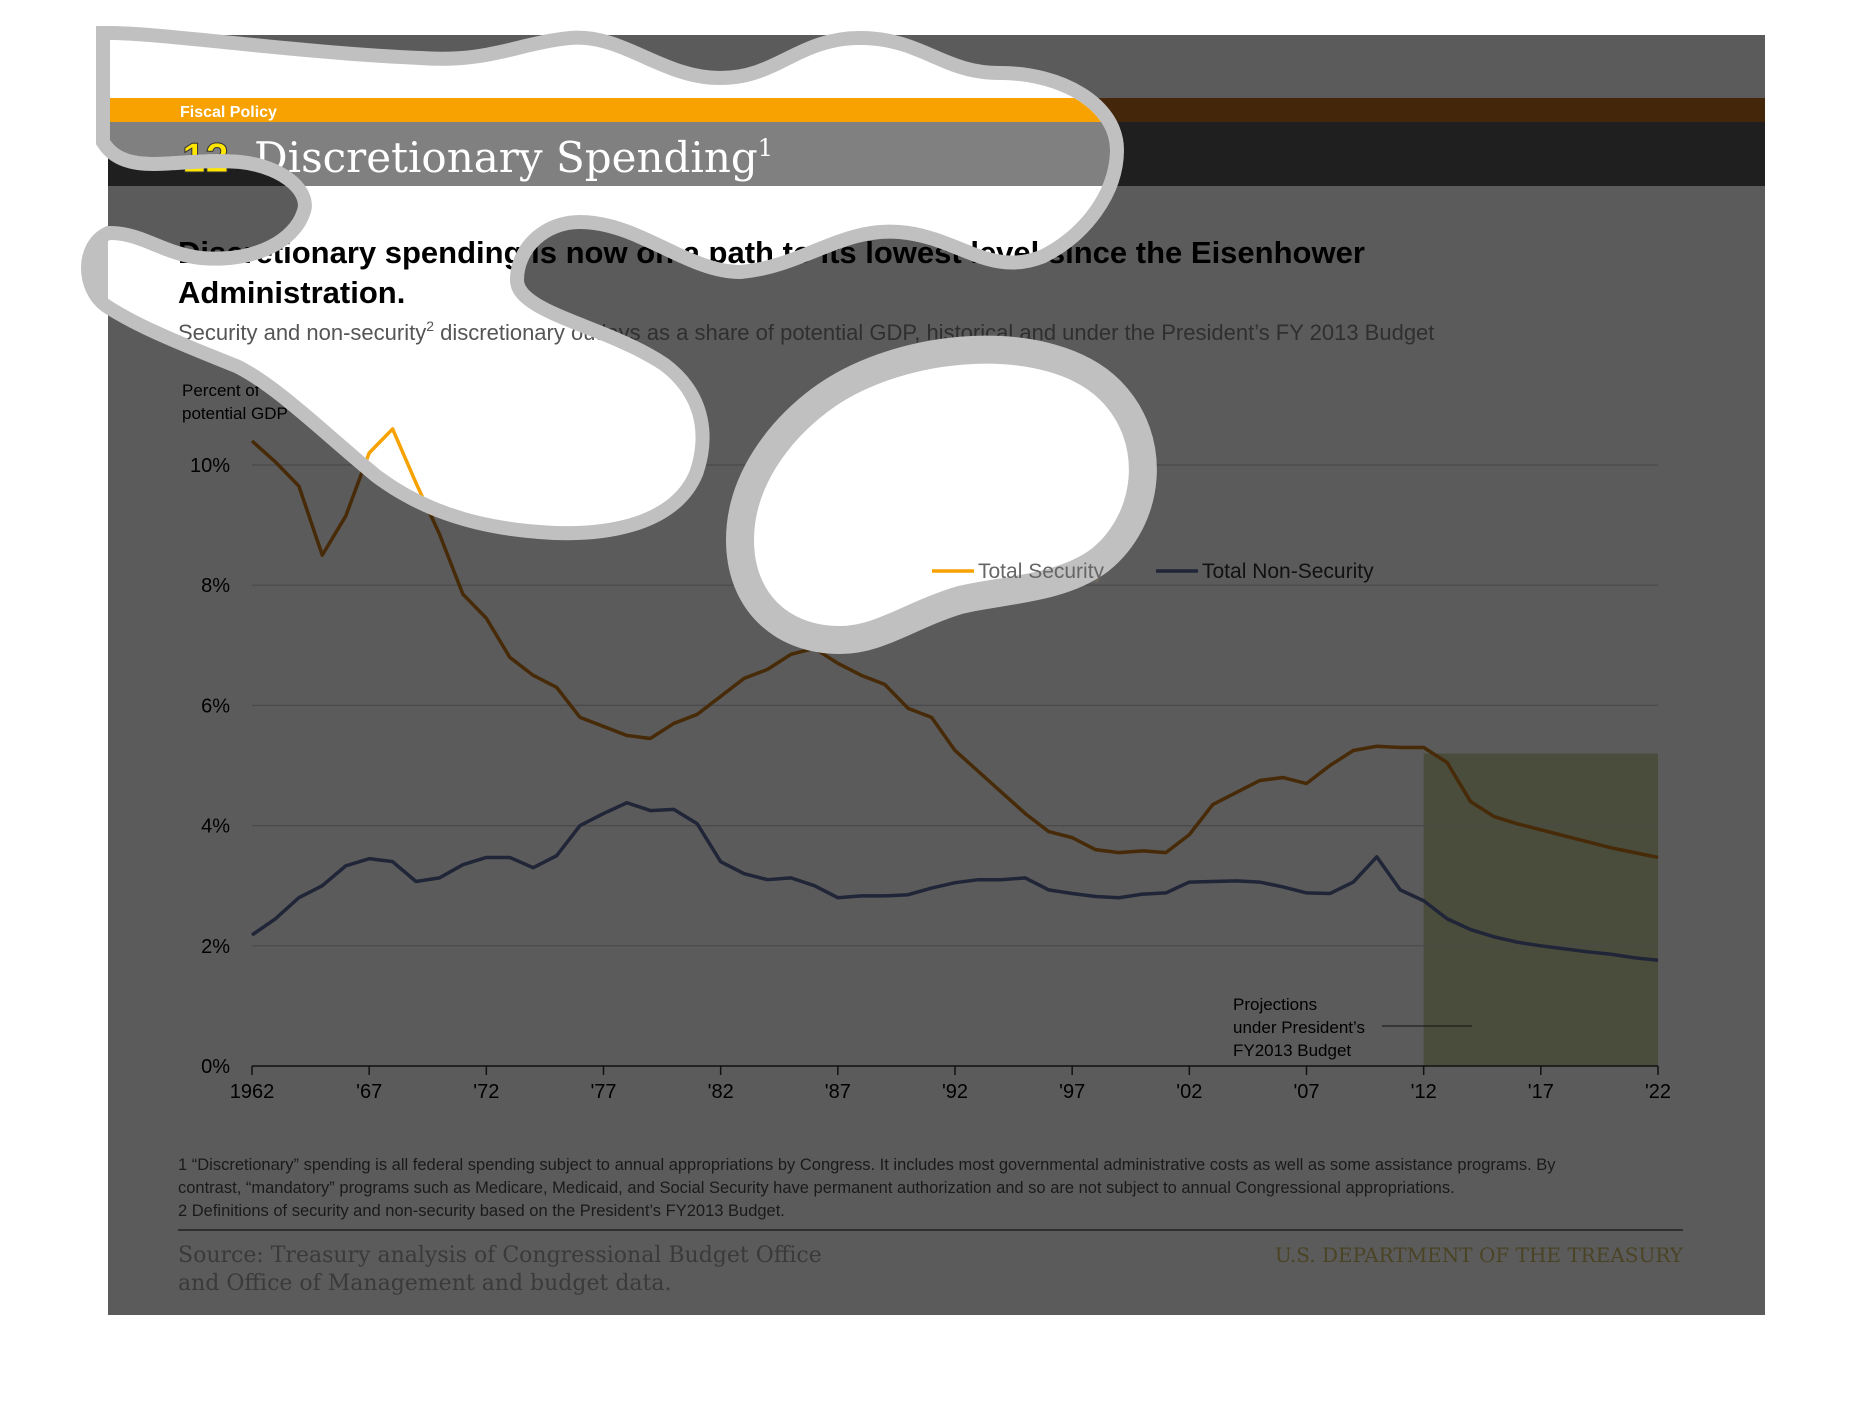 Image resolution: width=1866 pixels, height=1404 pixels. I want to click on x-tick-labels: 1962 '67 '72 '77 '82 '87 '92 '97 '02 '07 '12 '17 '22, so click(950, 1092).